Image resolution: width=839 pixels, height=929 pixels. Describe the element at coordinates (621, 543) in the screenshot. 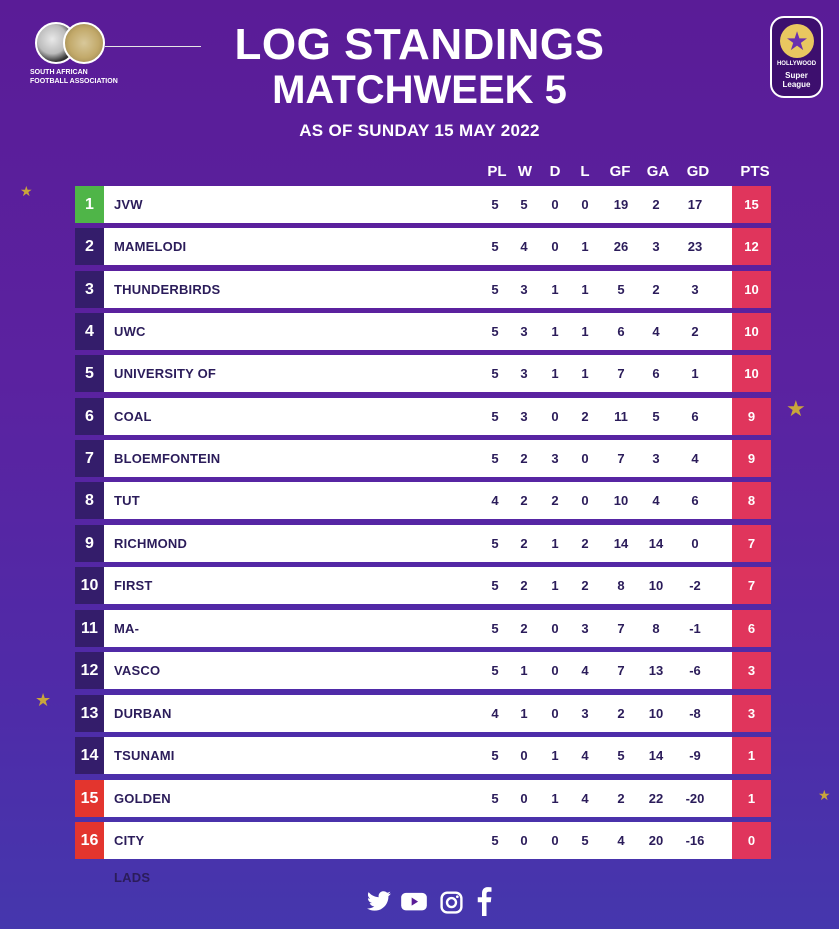

I see `stat-gf: 14` at that location.